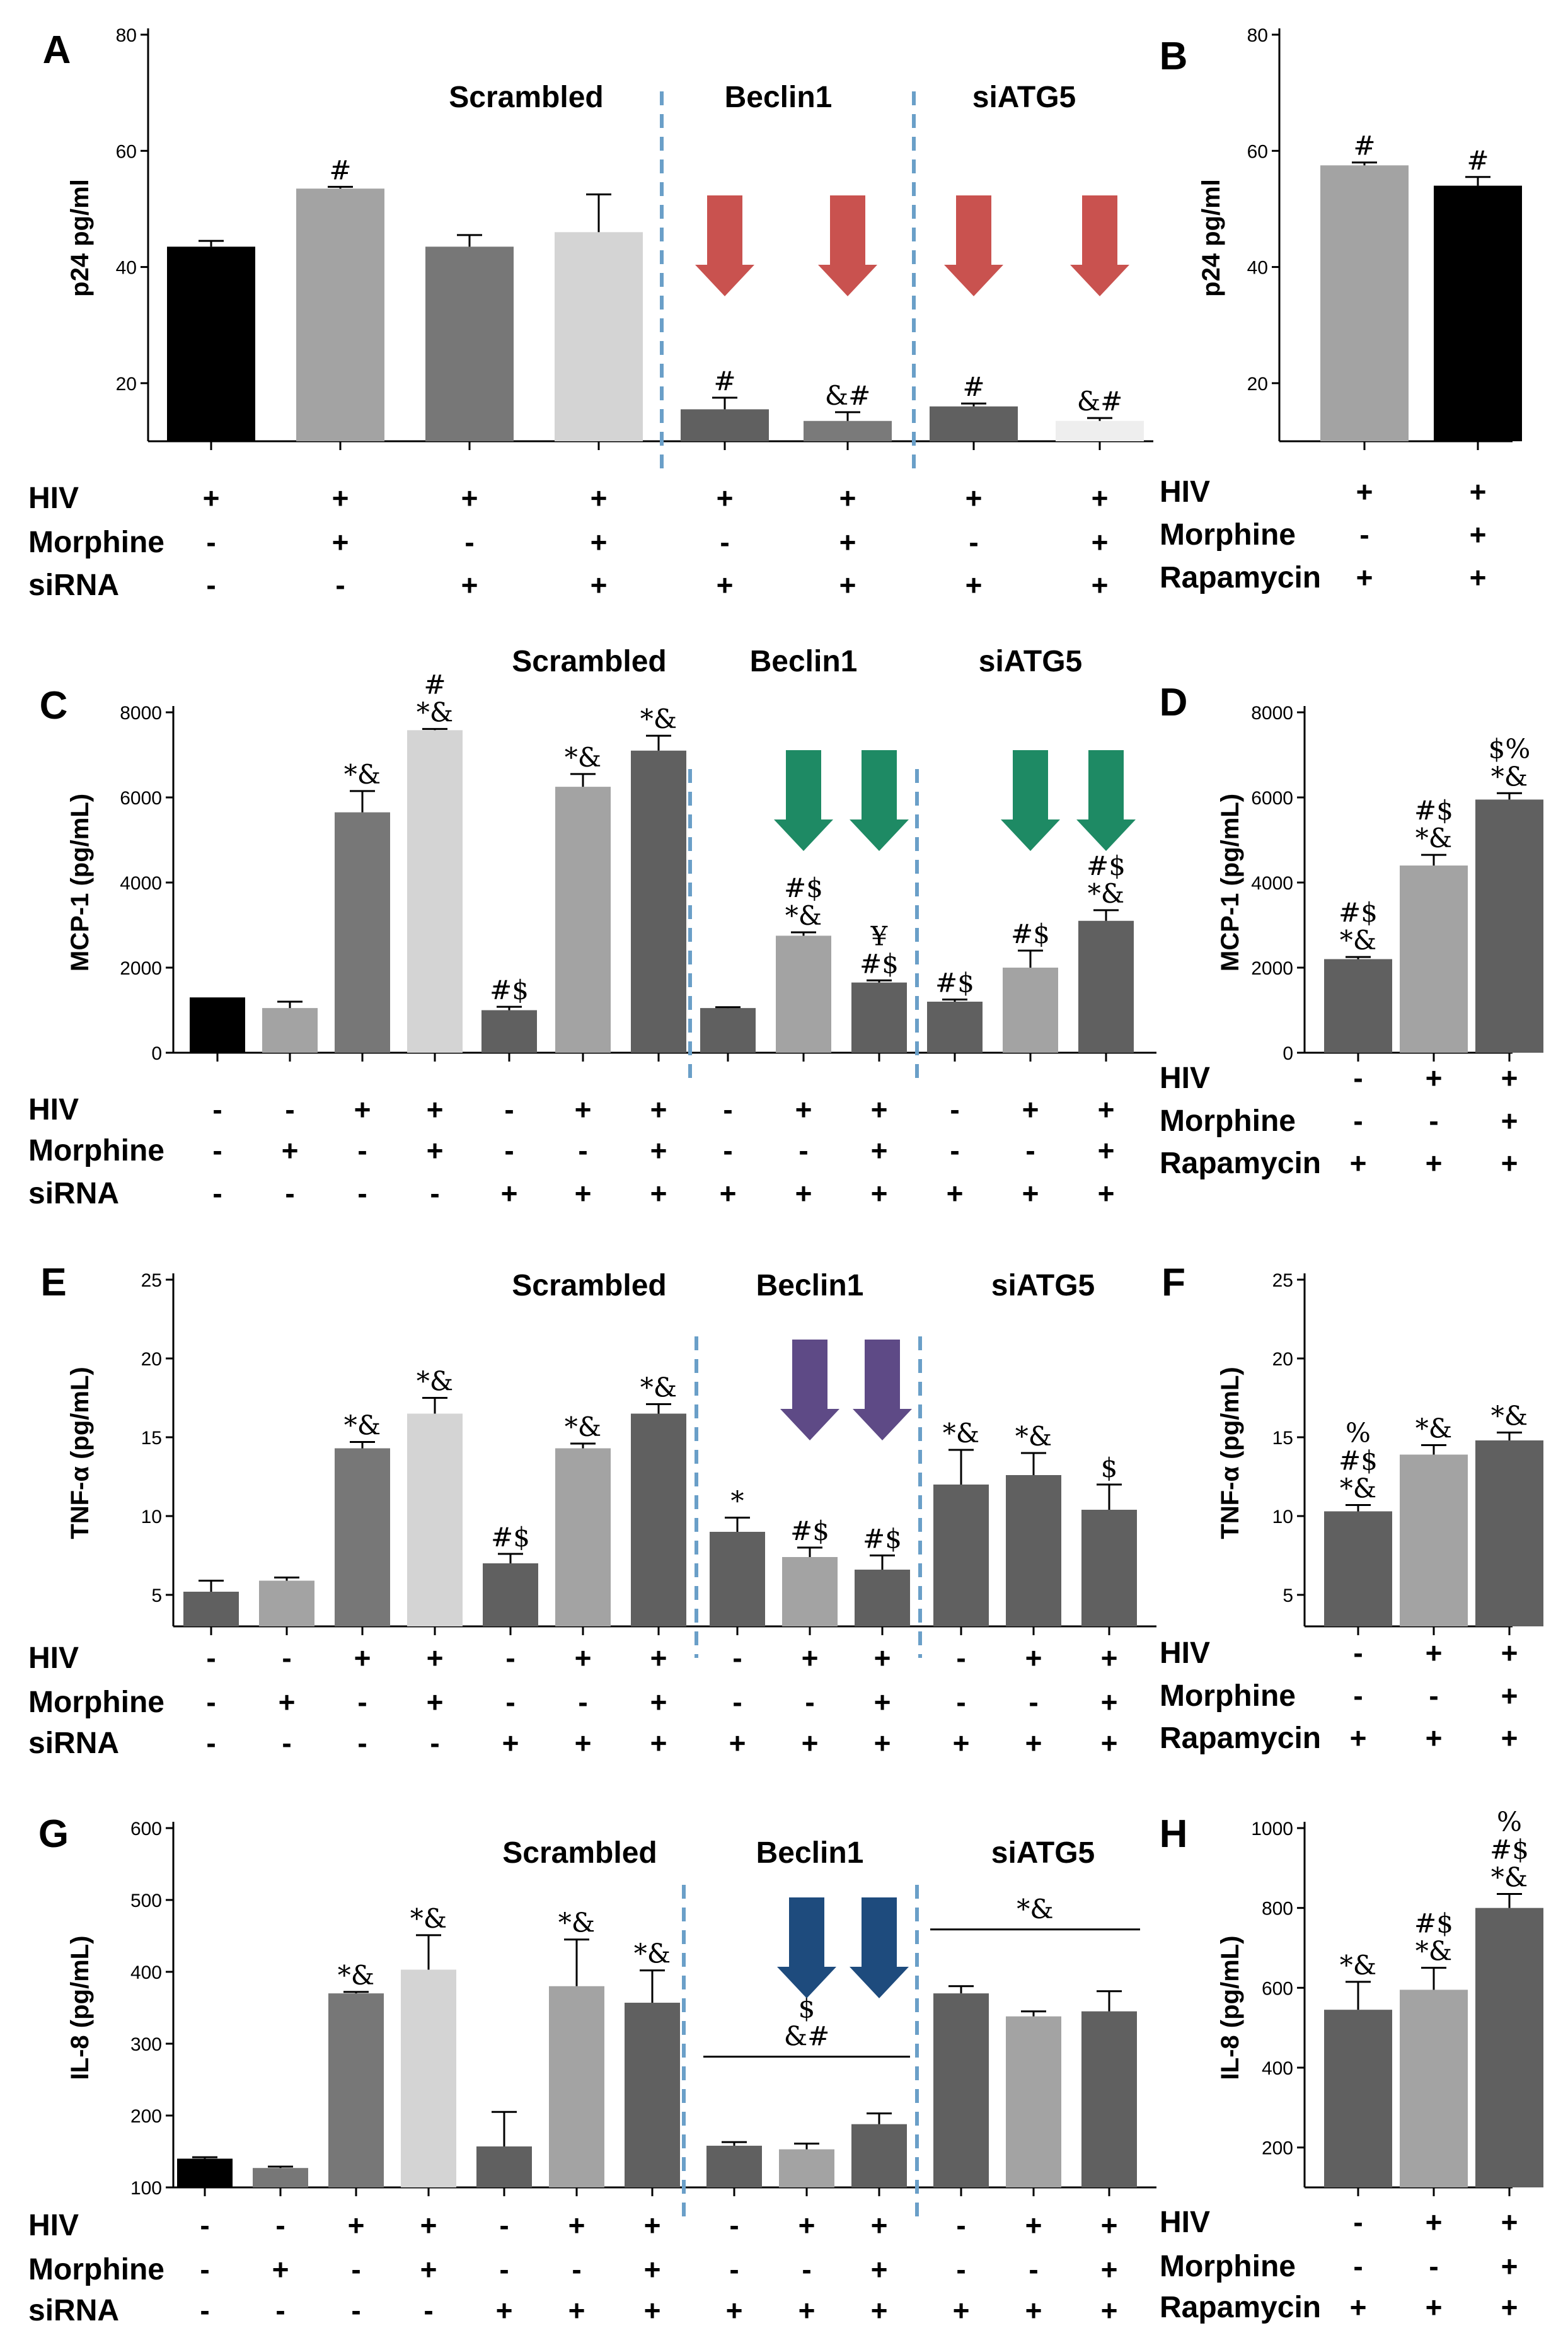 This screenshot has width=1568, height=2345. I want to click on y-tick-label: 2000, so click(141, 968).